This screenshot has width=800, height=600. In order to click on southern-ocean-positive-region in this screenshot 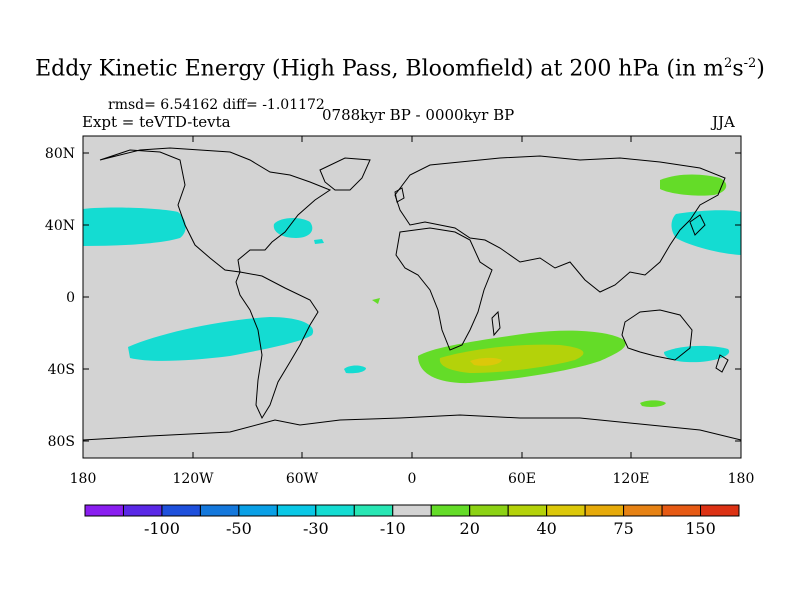, I will do `click(653, 403)`.